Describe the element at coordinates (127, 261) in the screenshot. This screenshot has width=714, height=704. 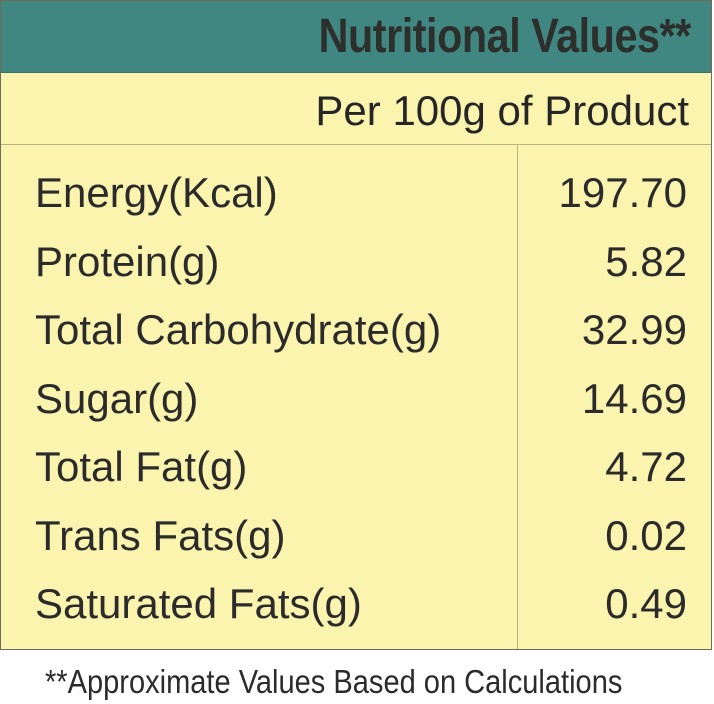
I see `nutrient-label: Protein(g)` at that location.